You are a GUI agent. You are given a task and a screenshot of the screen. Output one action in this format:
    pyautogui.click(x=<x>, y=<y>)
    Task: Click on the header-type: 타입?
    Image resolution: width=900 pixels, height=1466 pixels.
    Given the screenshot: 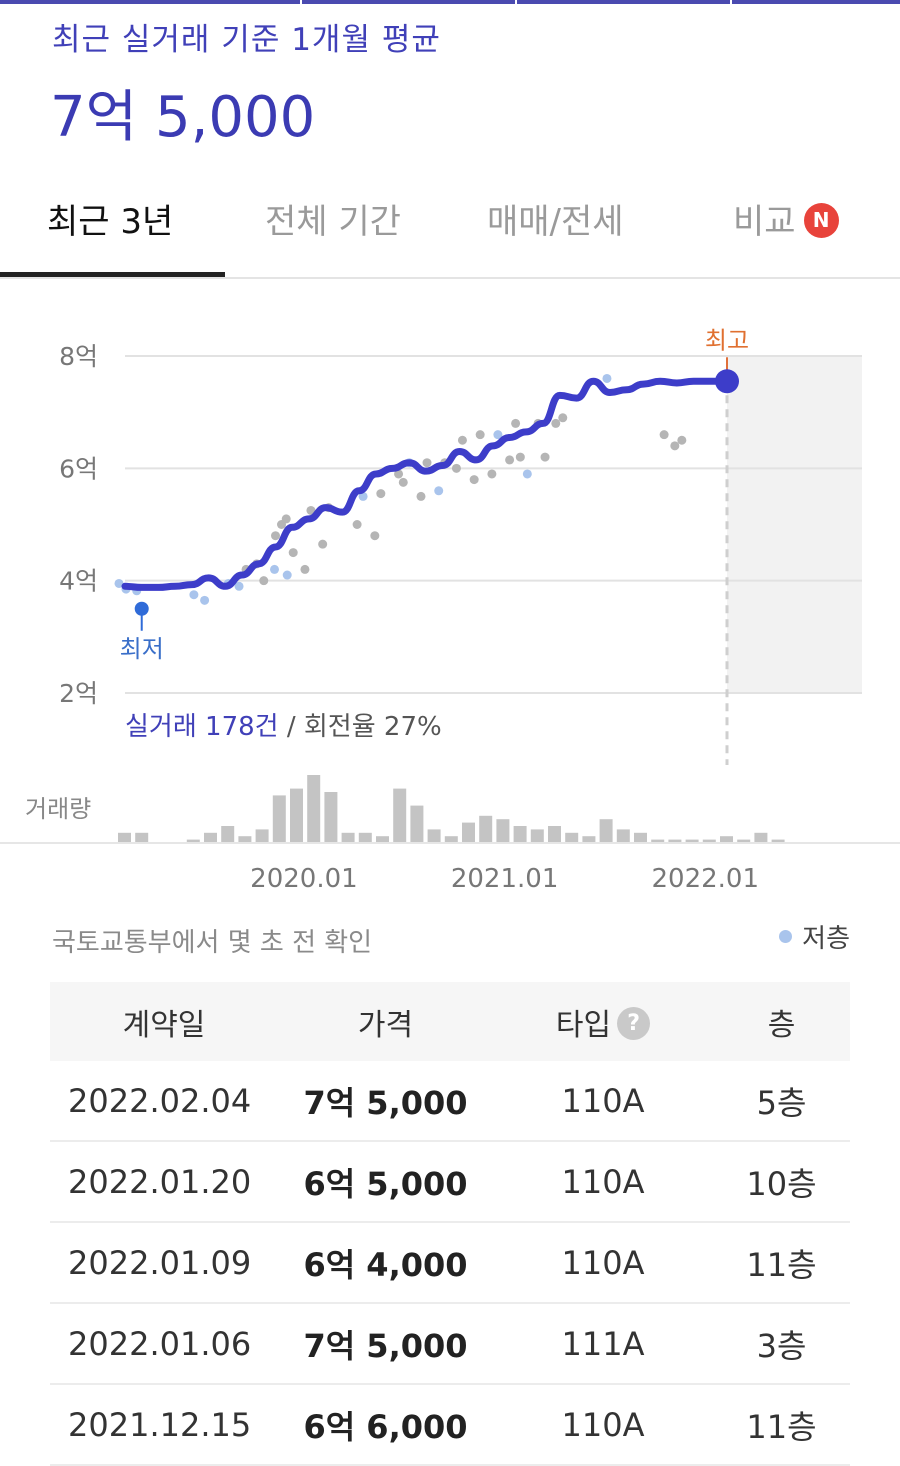 What is the action you would take?
    pyautogui.click(x=603, y=1021)
    